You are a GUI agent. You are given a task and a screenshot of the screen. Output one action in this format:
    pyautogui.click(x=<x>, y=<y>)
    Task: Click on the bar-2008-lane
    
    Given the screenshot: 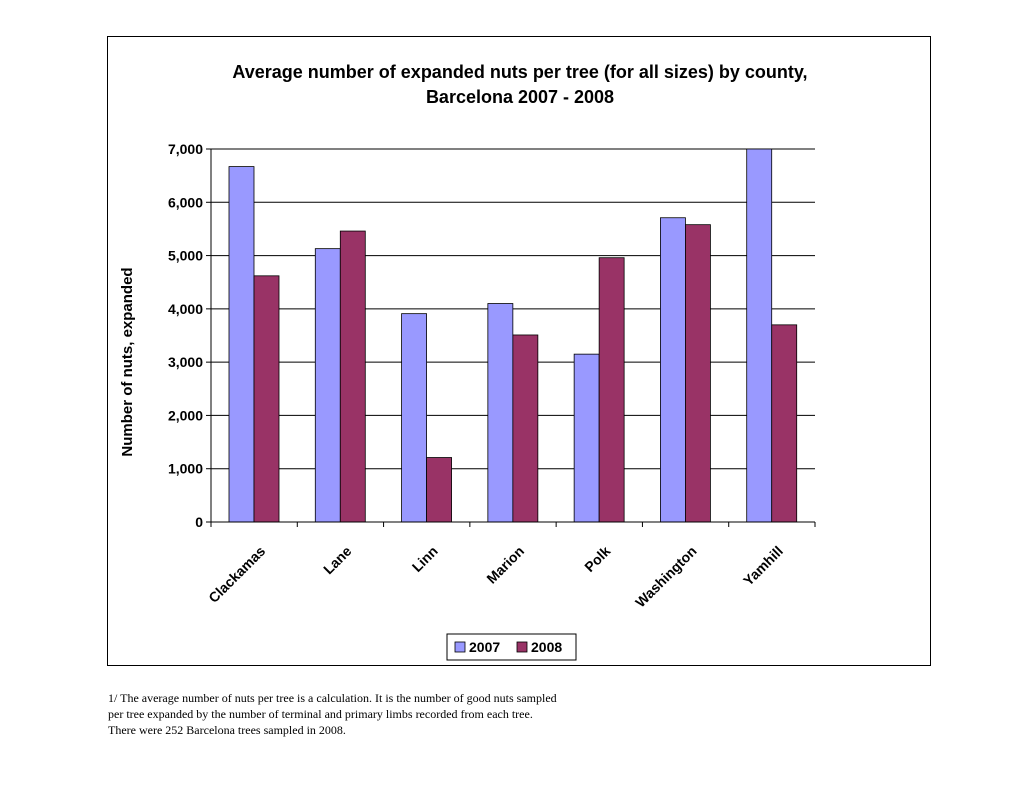 What is the action you would take?
    pyautogui.click(x=352, y=376)
    